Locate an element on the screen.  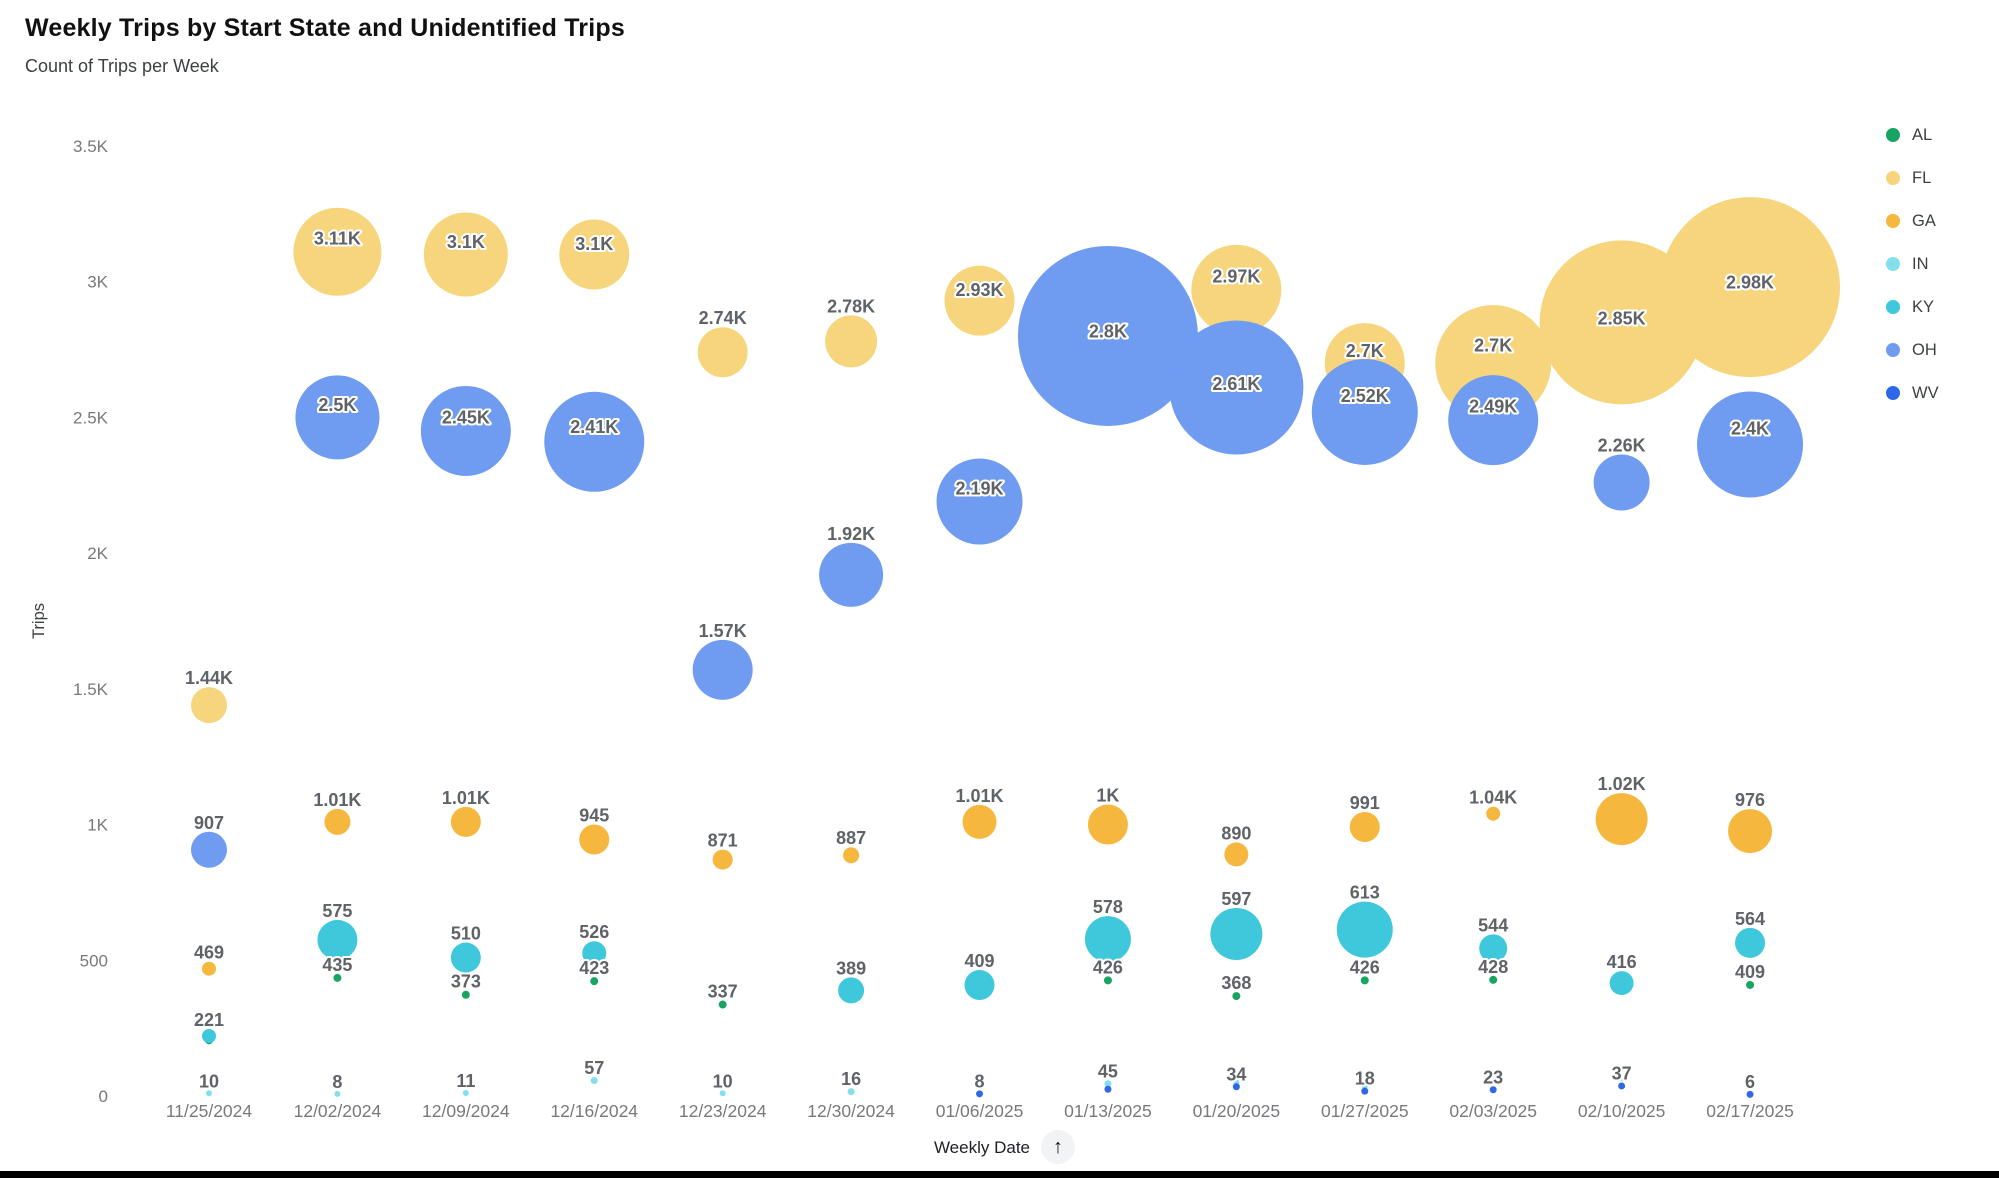
bubble-wv-w12 is located at coordinates (1750, 1094).